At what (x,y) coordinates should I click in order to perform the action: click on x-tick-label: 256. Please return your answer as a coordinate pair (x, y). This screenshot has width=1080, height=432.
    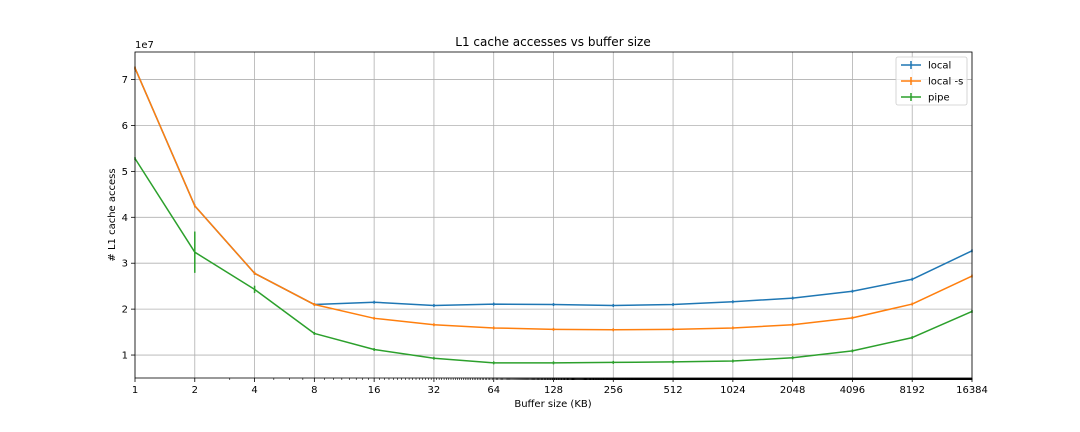
    Looking at the image, I should click on (613, 390).